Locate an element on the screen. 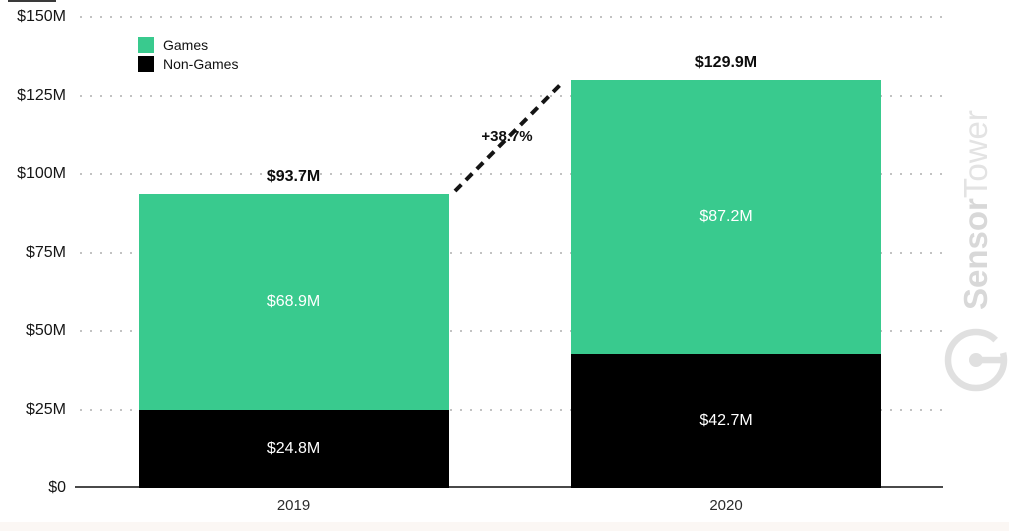 Image resolution: width=1009 pixels, height=531 pixels. bar-value-label-non-games-2020: $42.7M is located at coordinates (726, 420).